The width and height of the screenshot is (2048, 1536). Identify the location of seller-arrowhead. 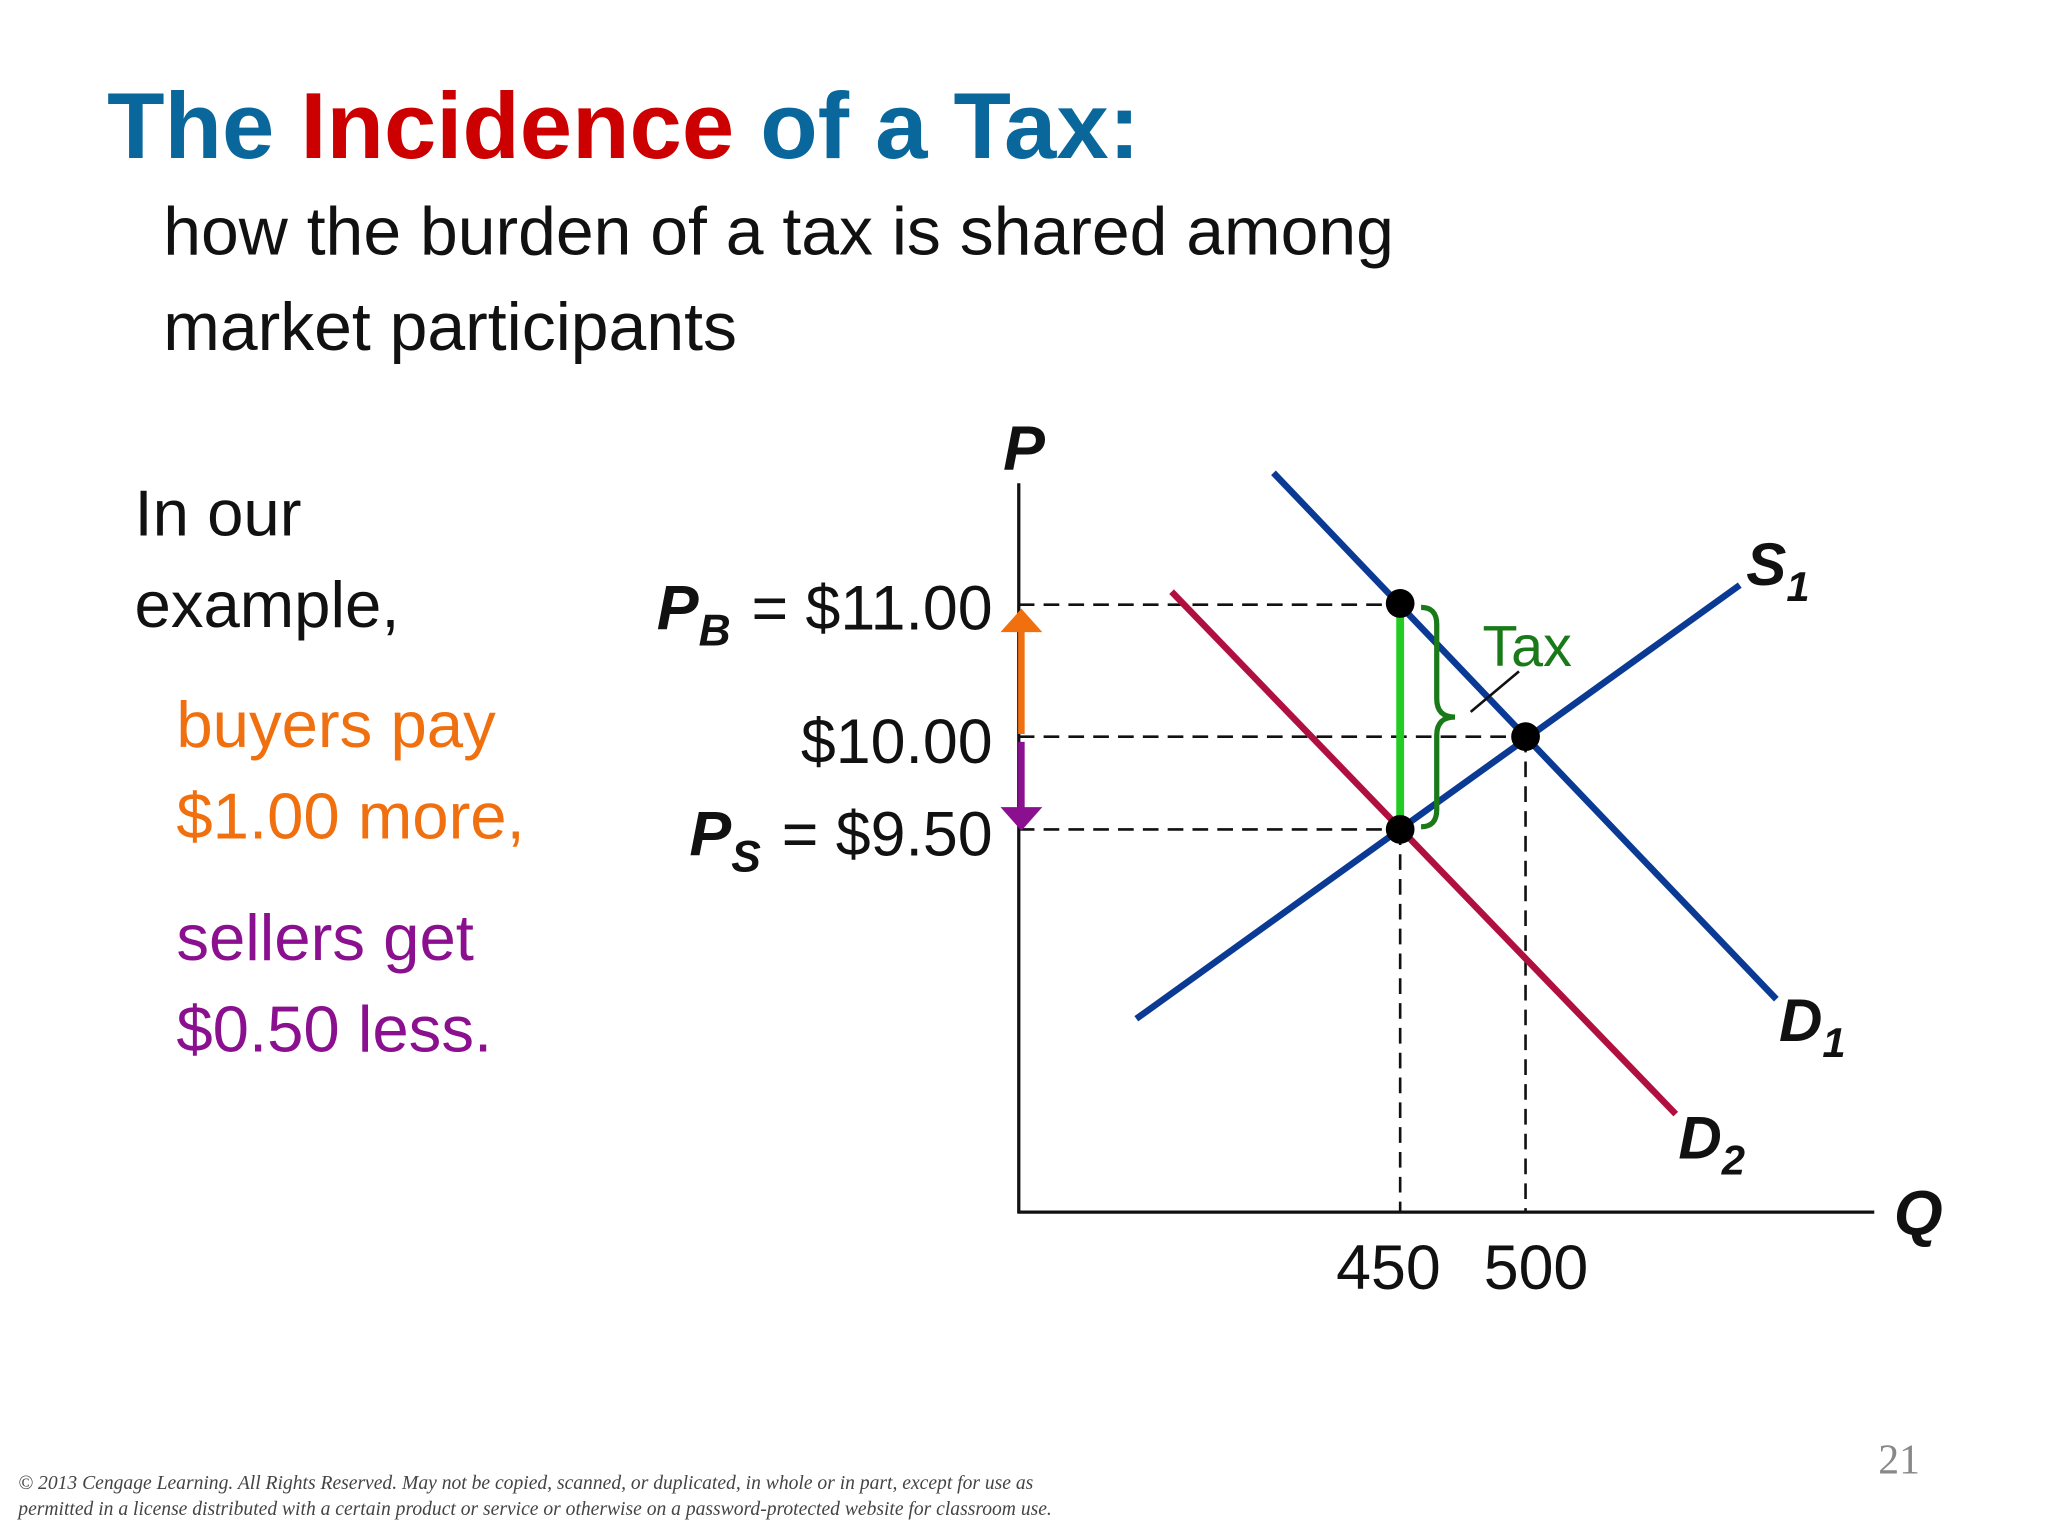
(1021, 819).